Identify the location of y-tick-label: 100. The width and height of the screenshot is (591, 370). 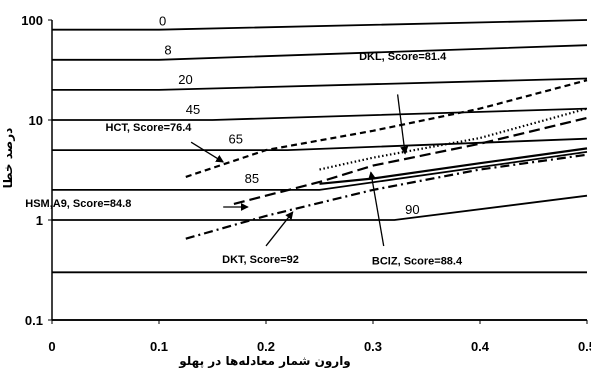
(32, 20).